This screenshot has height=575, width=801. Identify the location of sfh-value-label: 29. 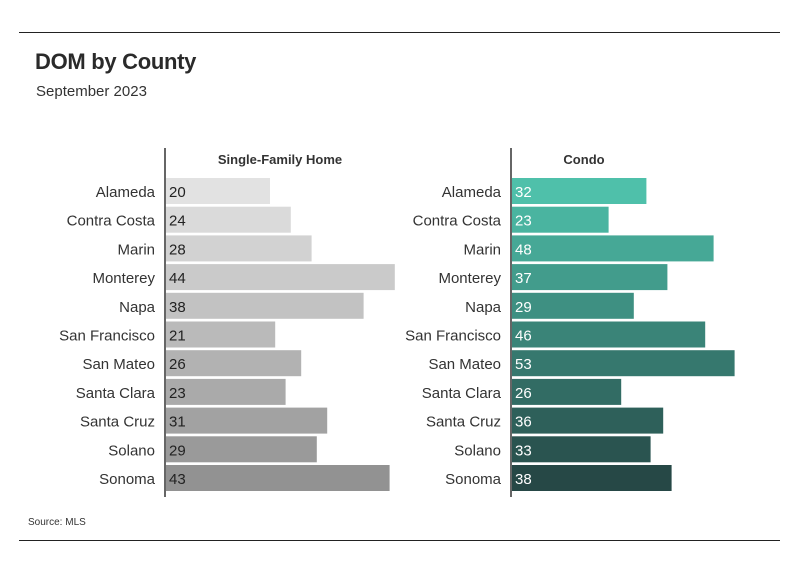
(177, 450).